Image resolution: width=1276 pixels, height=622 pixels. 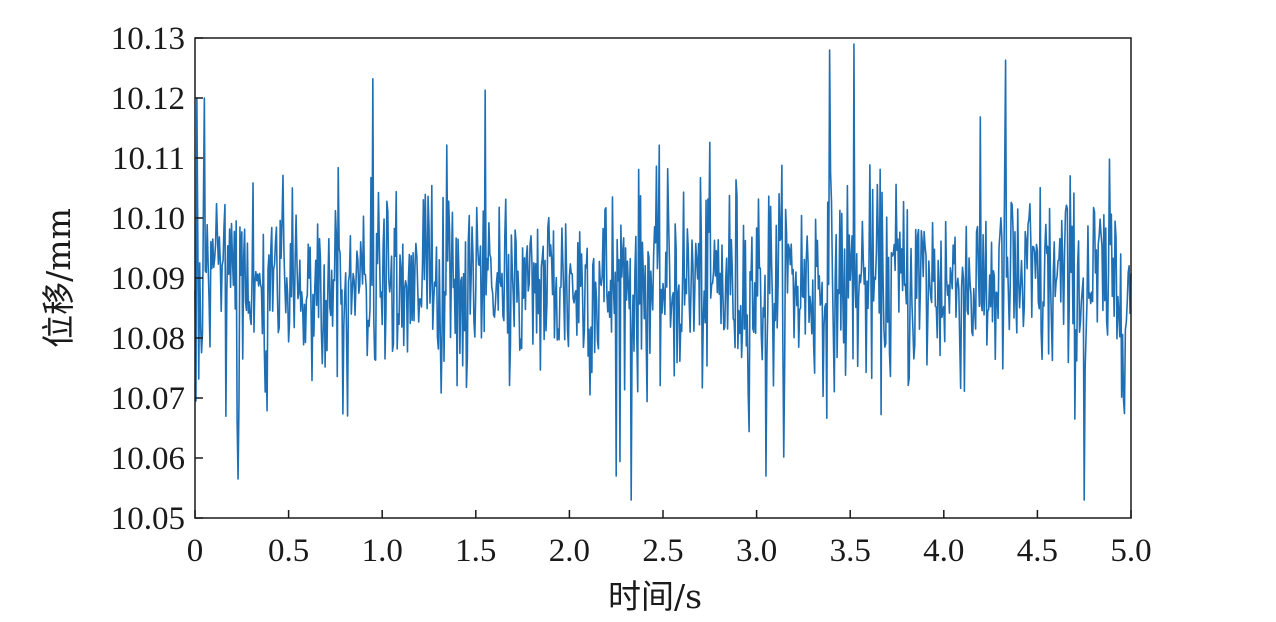 What do you see at coordinates (148, 459) in the screenshot?
I see `y-tick-label: 10.06` at bounding box center [148, 459].